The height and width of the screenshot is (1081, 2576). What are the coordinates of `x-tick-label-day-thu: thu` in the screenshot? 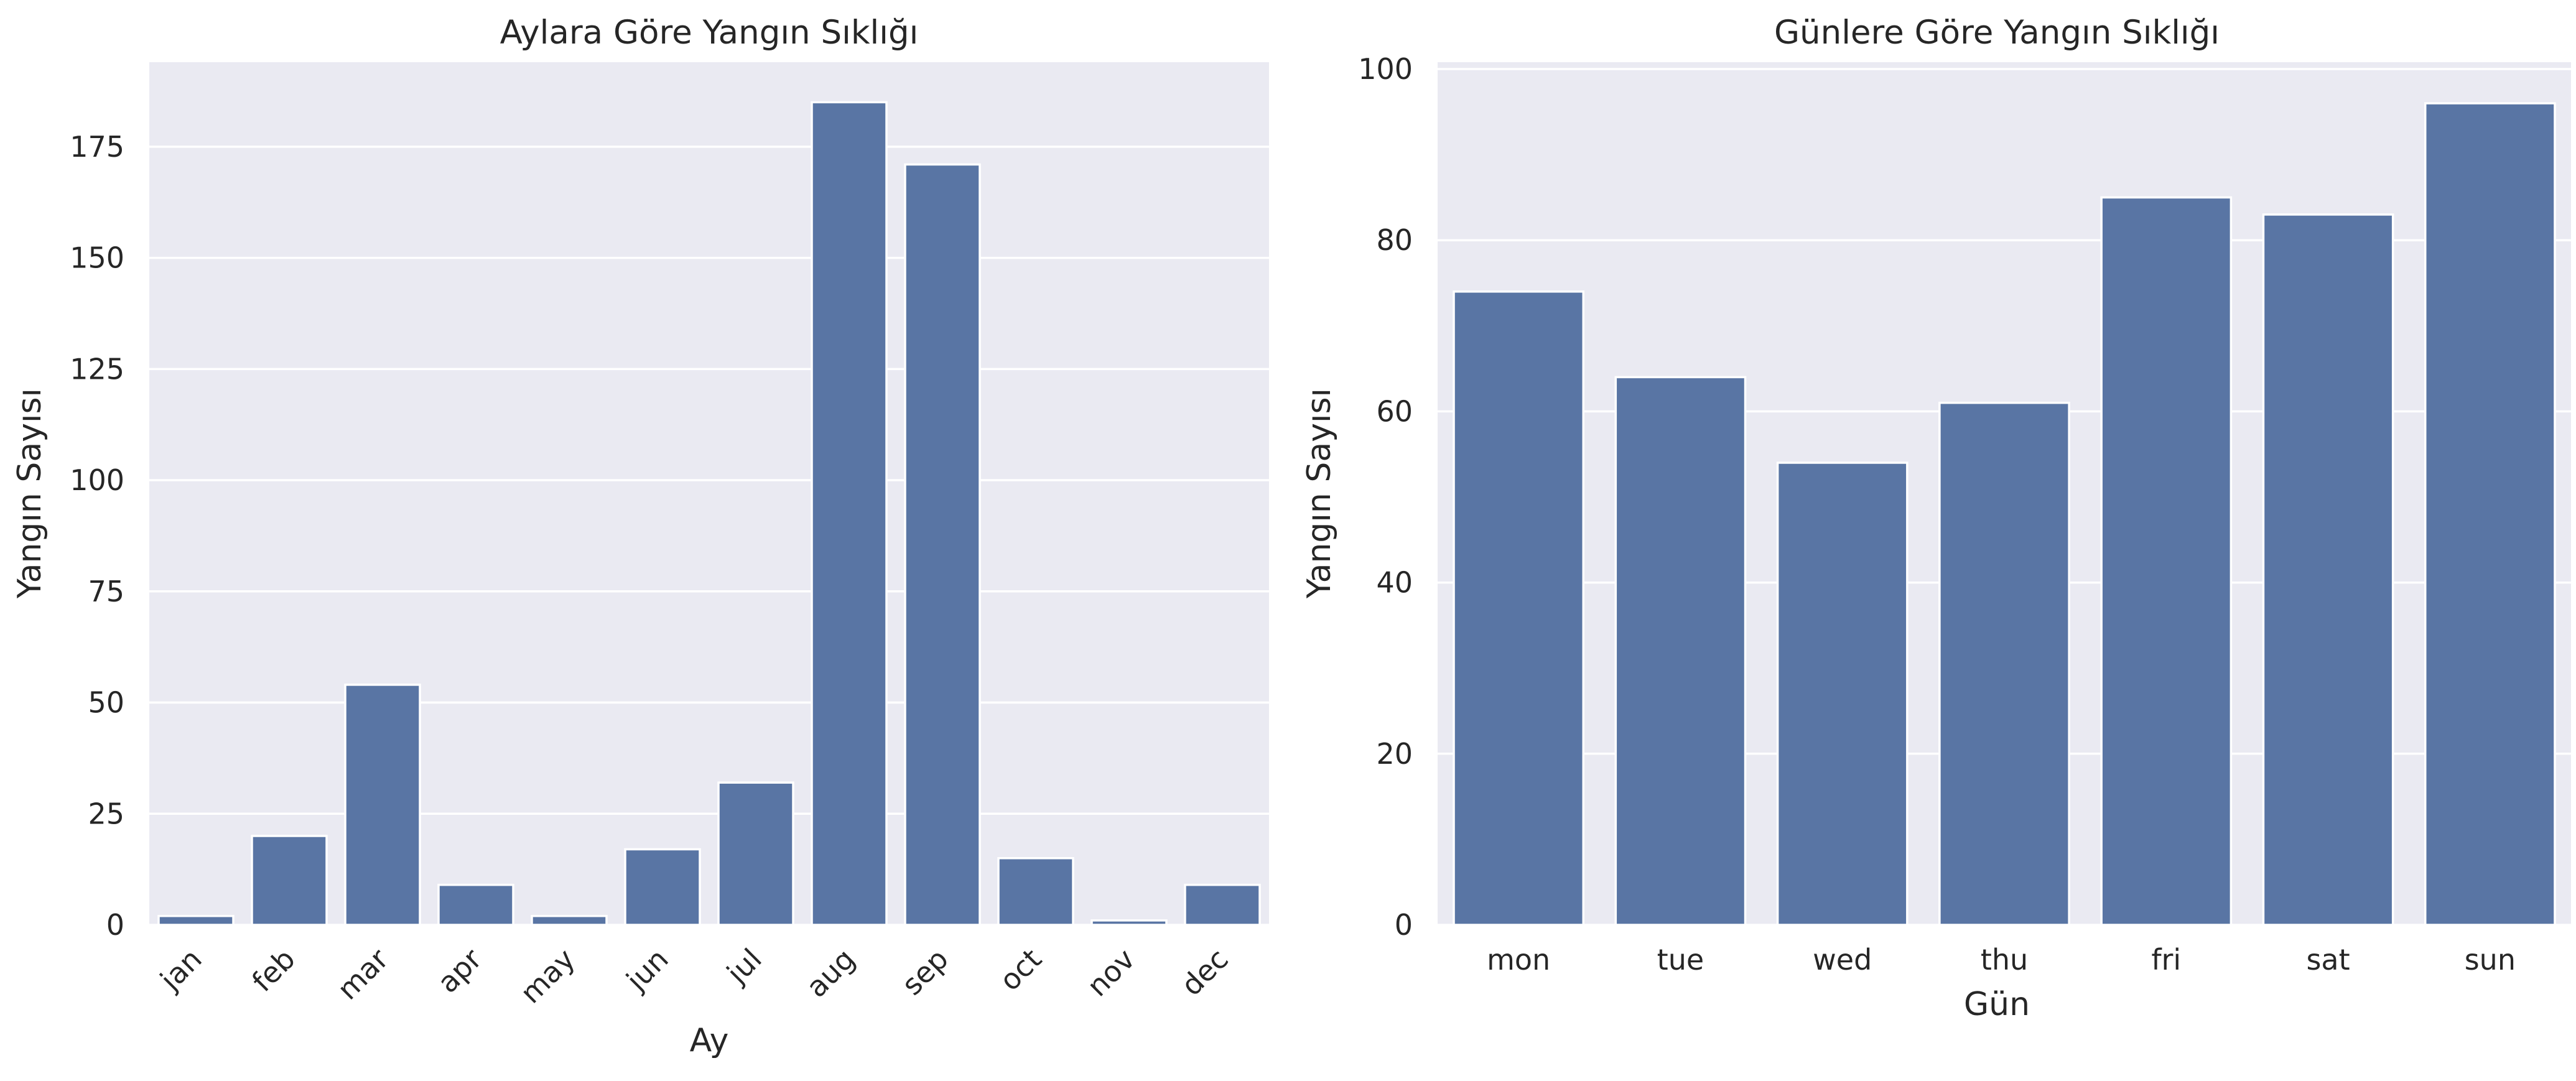 It's located at (2004, 960).